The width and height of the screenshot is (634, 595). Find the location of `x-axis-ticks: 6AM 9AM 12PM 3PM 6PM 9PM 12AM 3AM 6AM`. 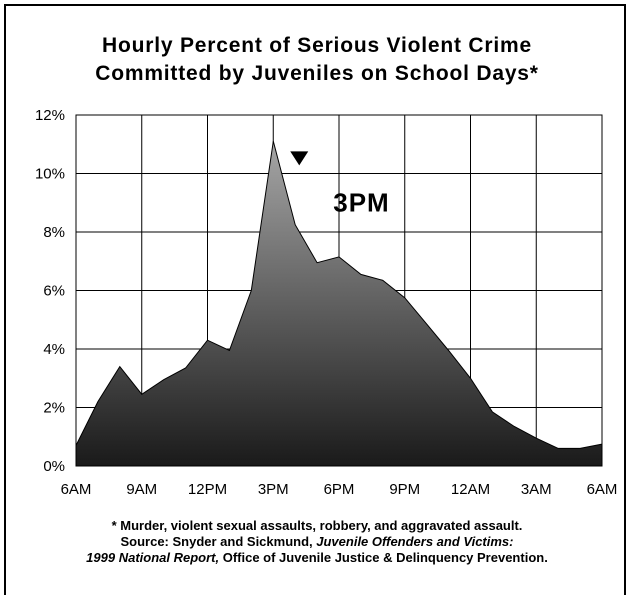

x-axis-ticks: 6AM 9AM 12PM 3PM 6PM 9PM 12AM 3AM 6AM is located at coordinates (339, 489).